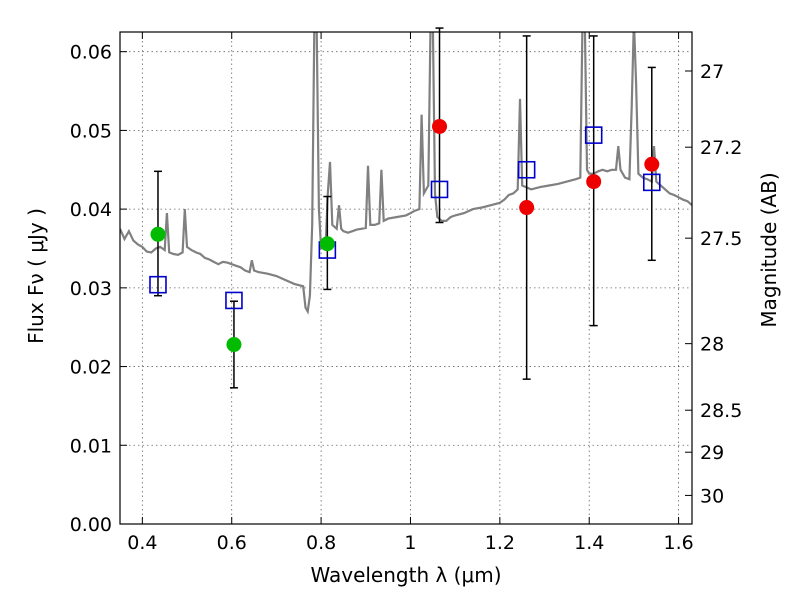 This screenshot has height=600, width=800. What do you see at coordinates (721, 148) in the screenshot?
I see `y2-tick-label: 27.2` at bounding box center [721, 148].